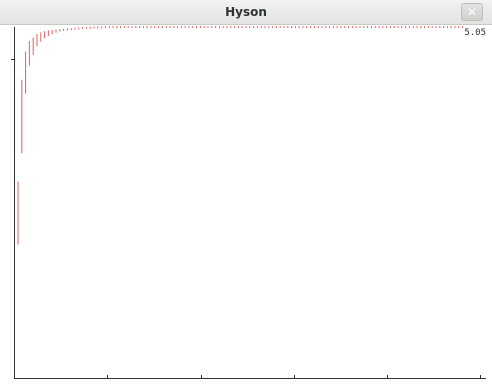  What do you see at coordinates (475, 33) in the screenshot?
I see `value-label: 5.05` at bounding box center [475, 33].